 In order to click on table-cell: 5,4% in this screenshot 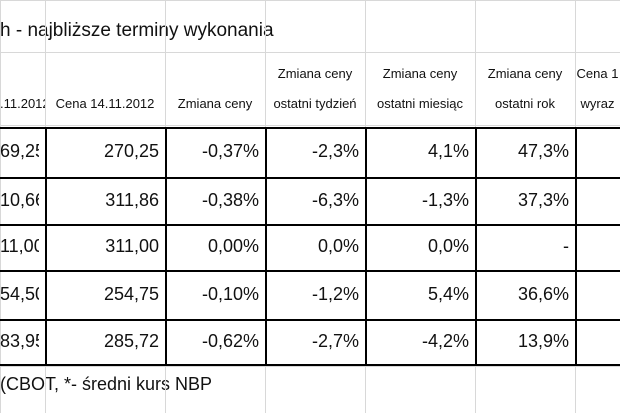, I will do `click(448, 293)`.